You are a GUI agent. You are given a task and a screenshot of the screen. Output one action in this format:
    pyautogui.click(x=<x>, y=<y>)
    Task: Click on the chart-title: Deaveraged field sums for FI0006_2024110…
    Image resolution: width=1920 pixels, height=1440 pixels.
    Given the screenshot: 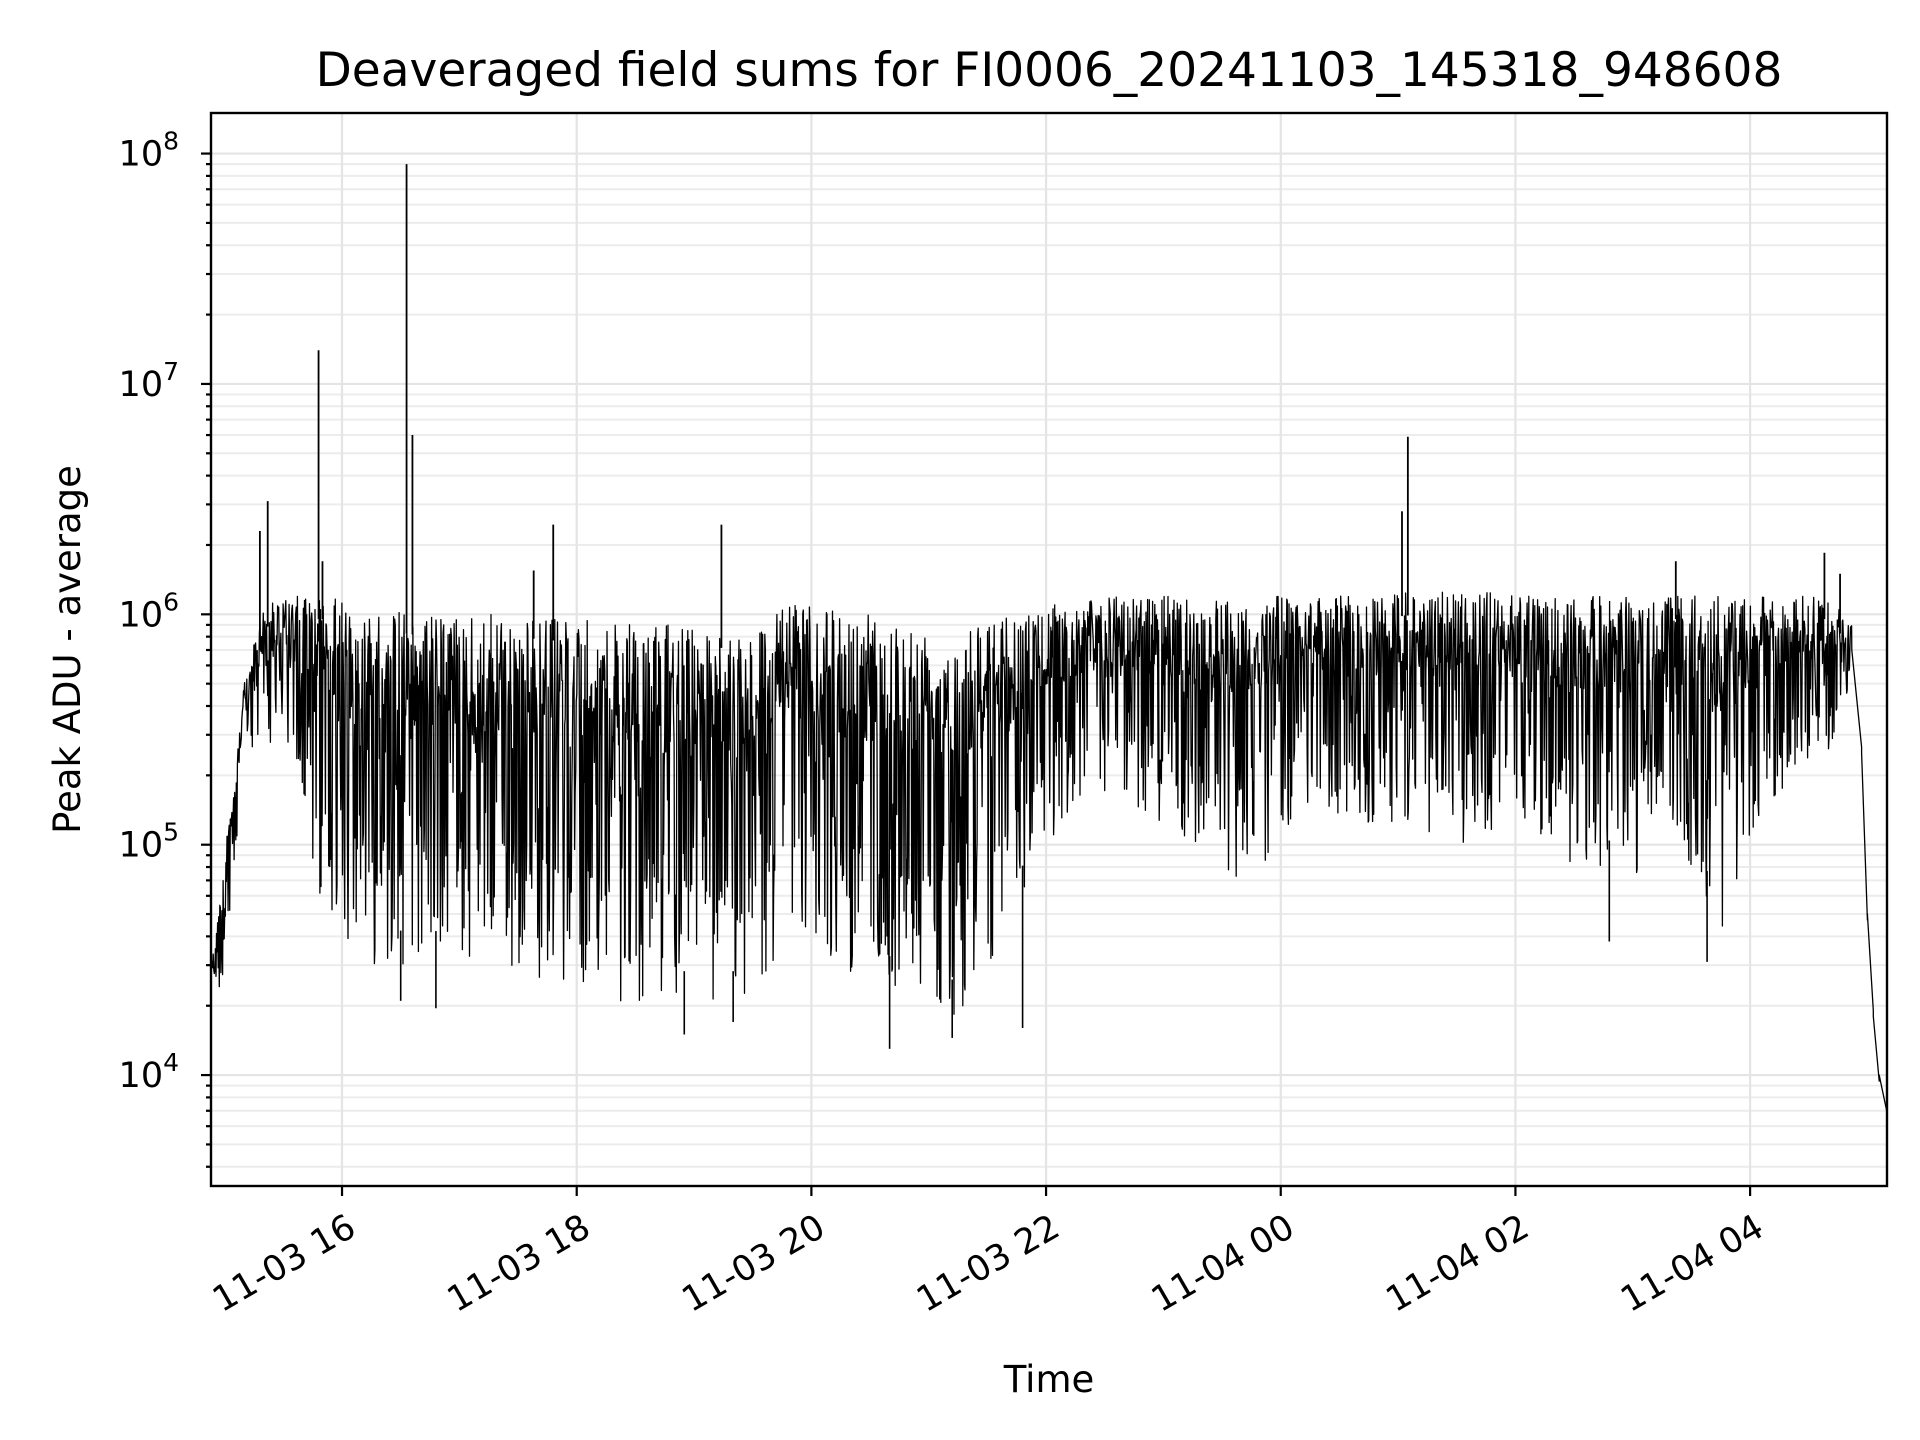 What is the action you would take?
    pyautogui.click(x=1049, y=70)
    